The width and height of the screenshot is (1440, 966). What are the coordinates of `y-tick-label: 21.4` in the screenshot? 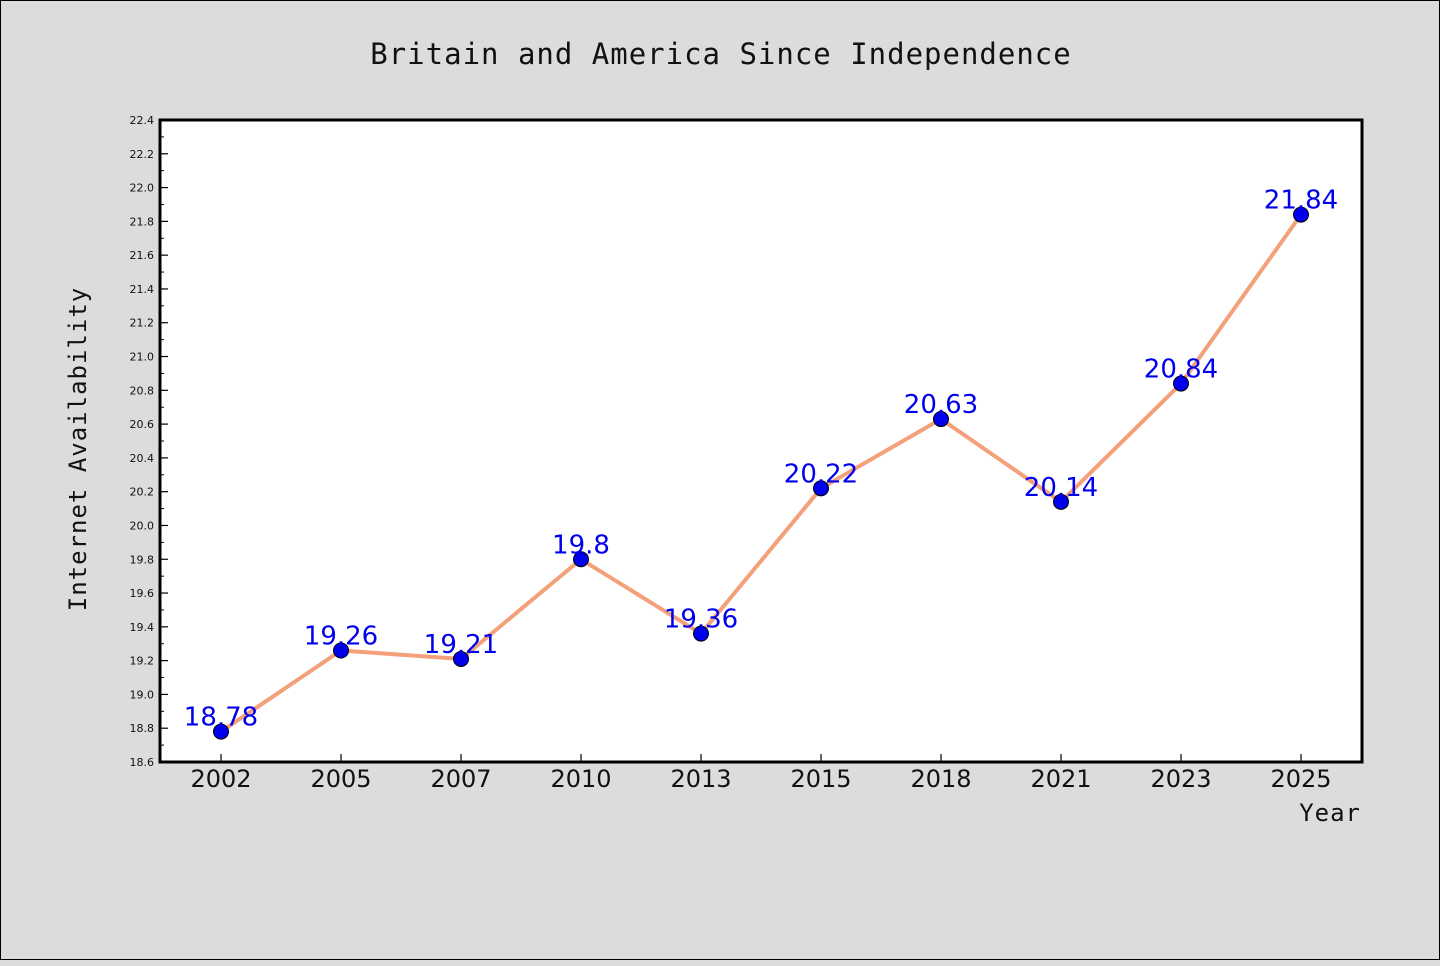 It's located at (142, 289).